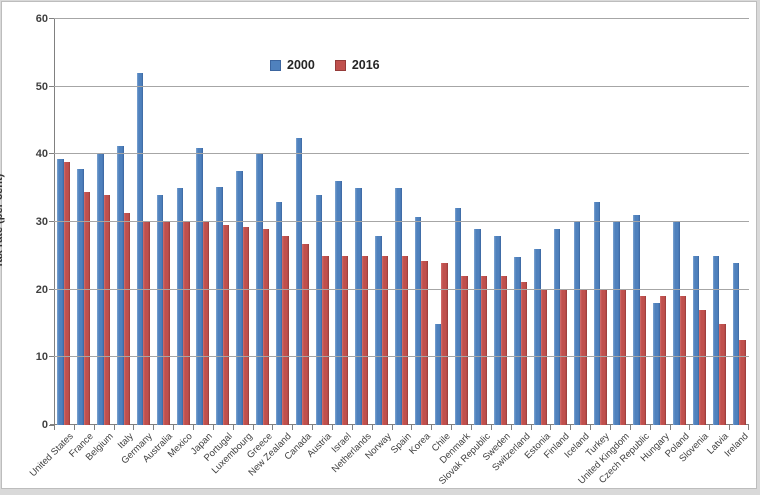  Describe the element at coordinates (742, 382) in the screenshot. I see `bar-2016-ireland` at that location.